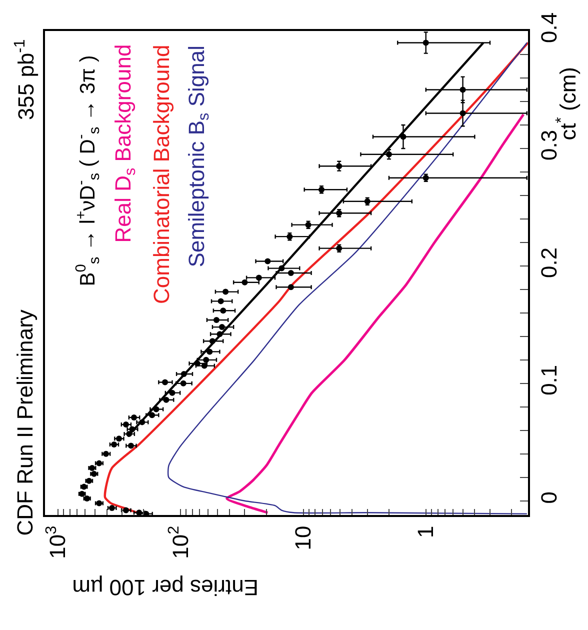 This screenshot has width=588, height=630. What do you see at coordinates (303, 538) in the screenshot?
I see `x-tick-label: 10` at bounding box center [303, 538].